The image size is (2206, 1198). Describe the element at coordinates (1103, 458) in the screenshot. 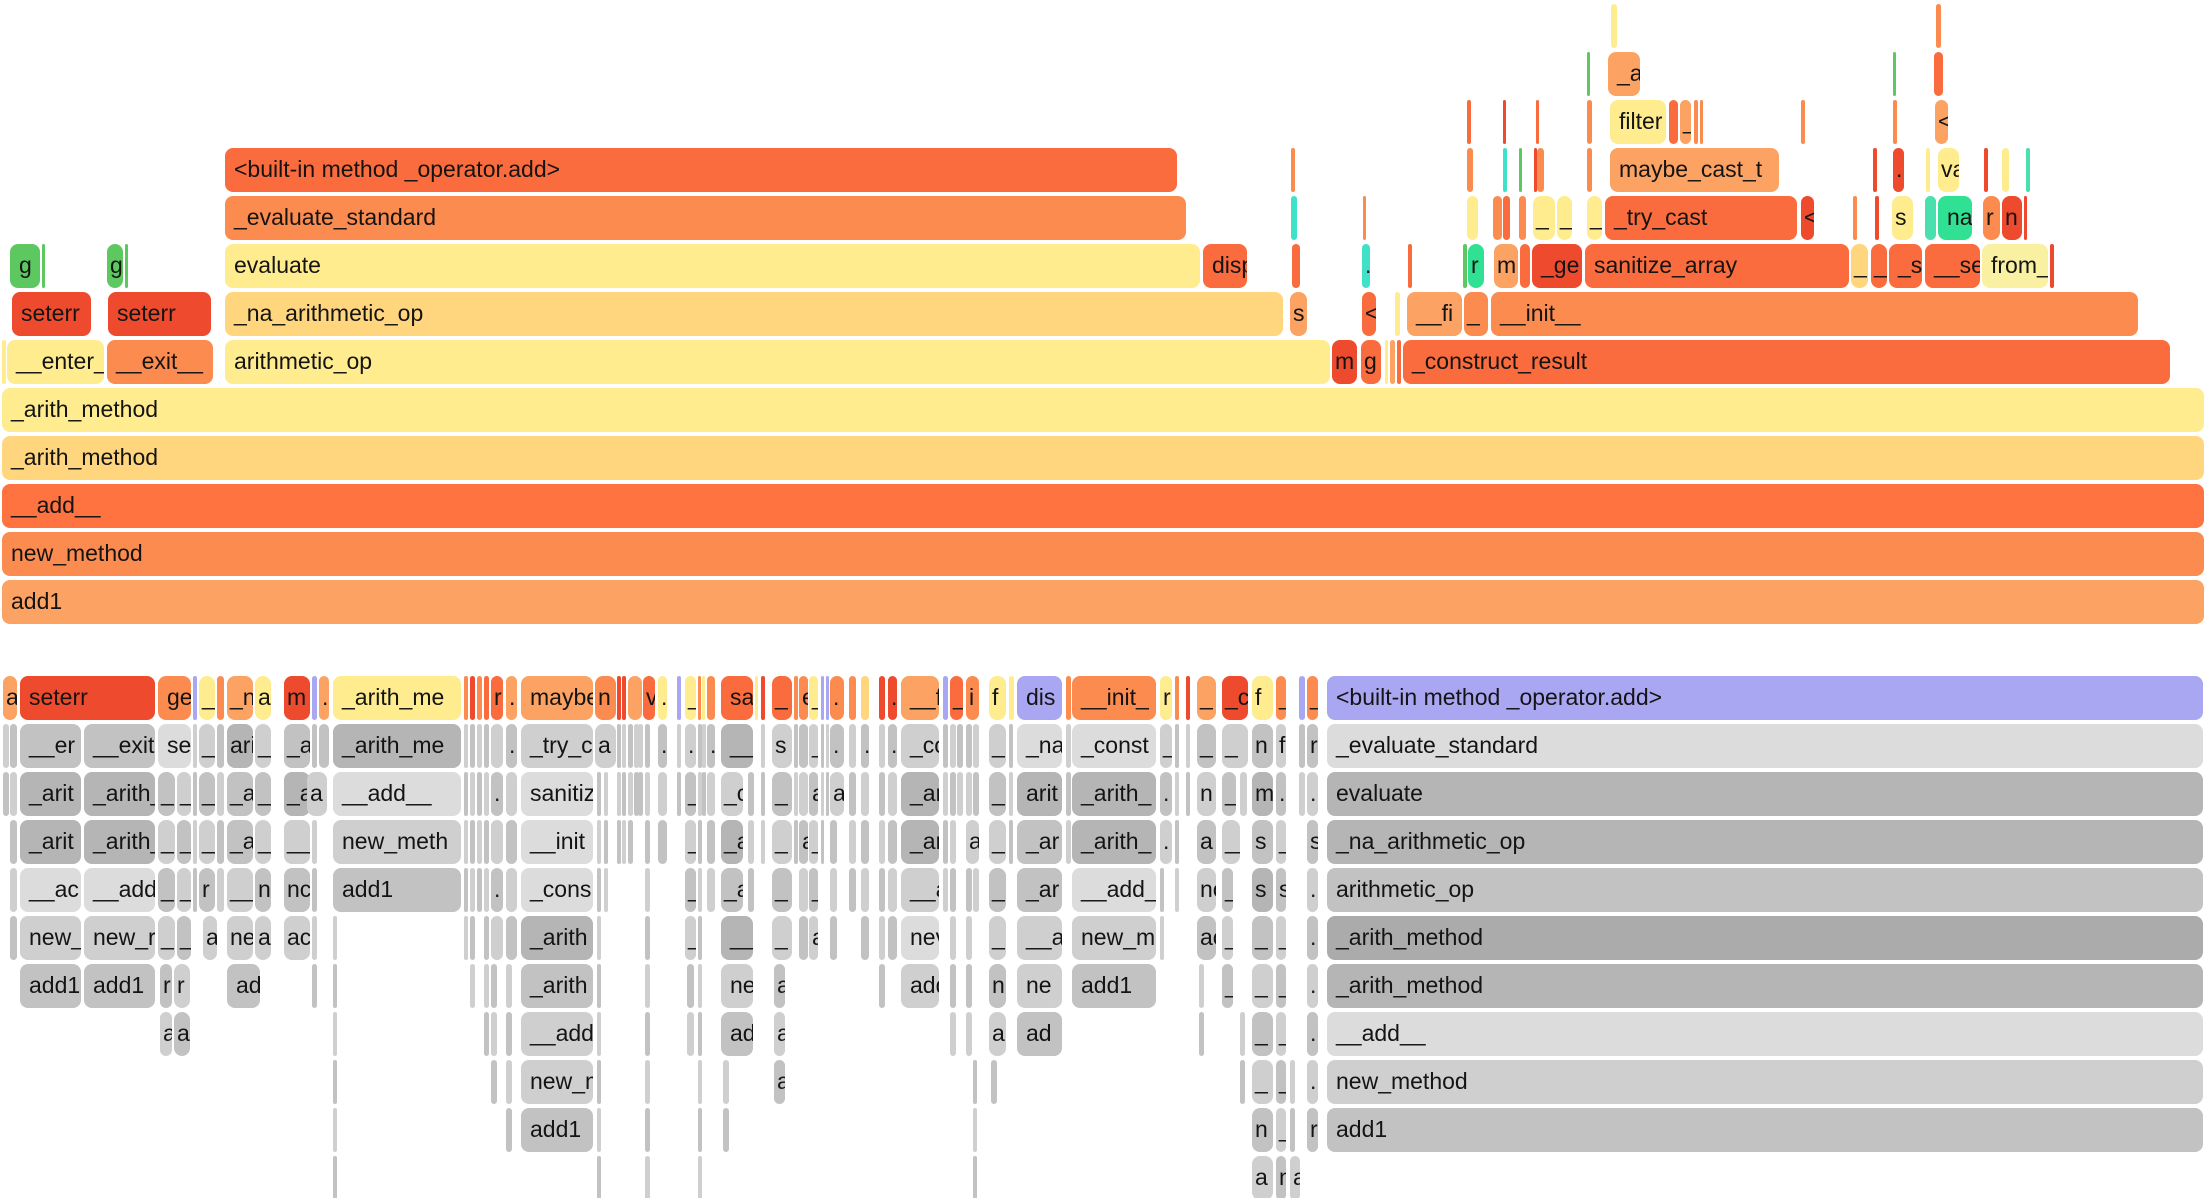

I see `frame-_arith_method: _arith_method` at that location.